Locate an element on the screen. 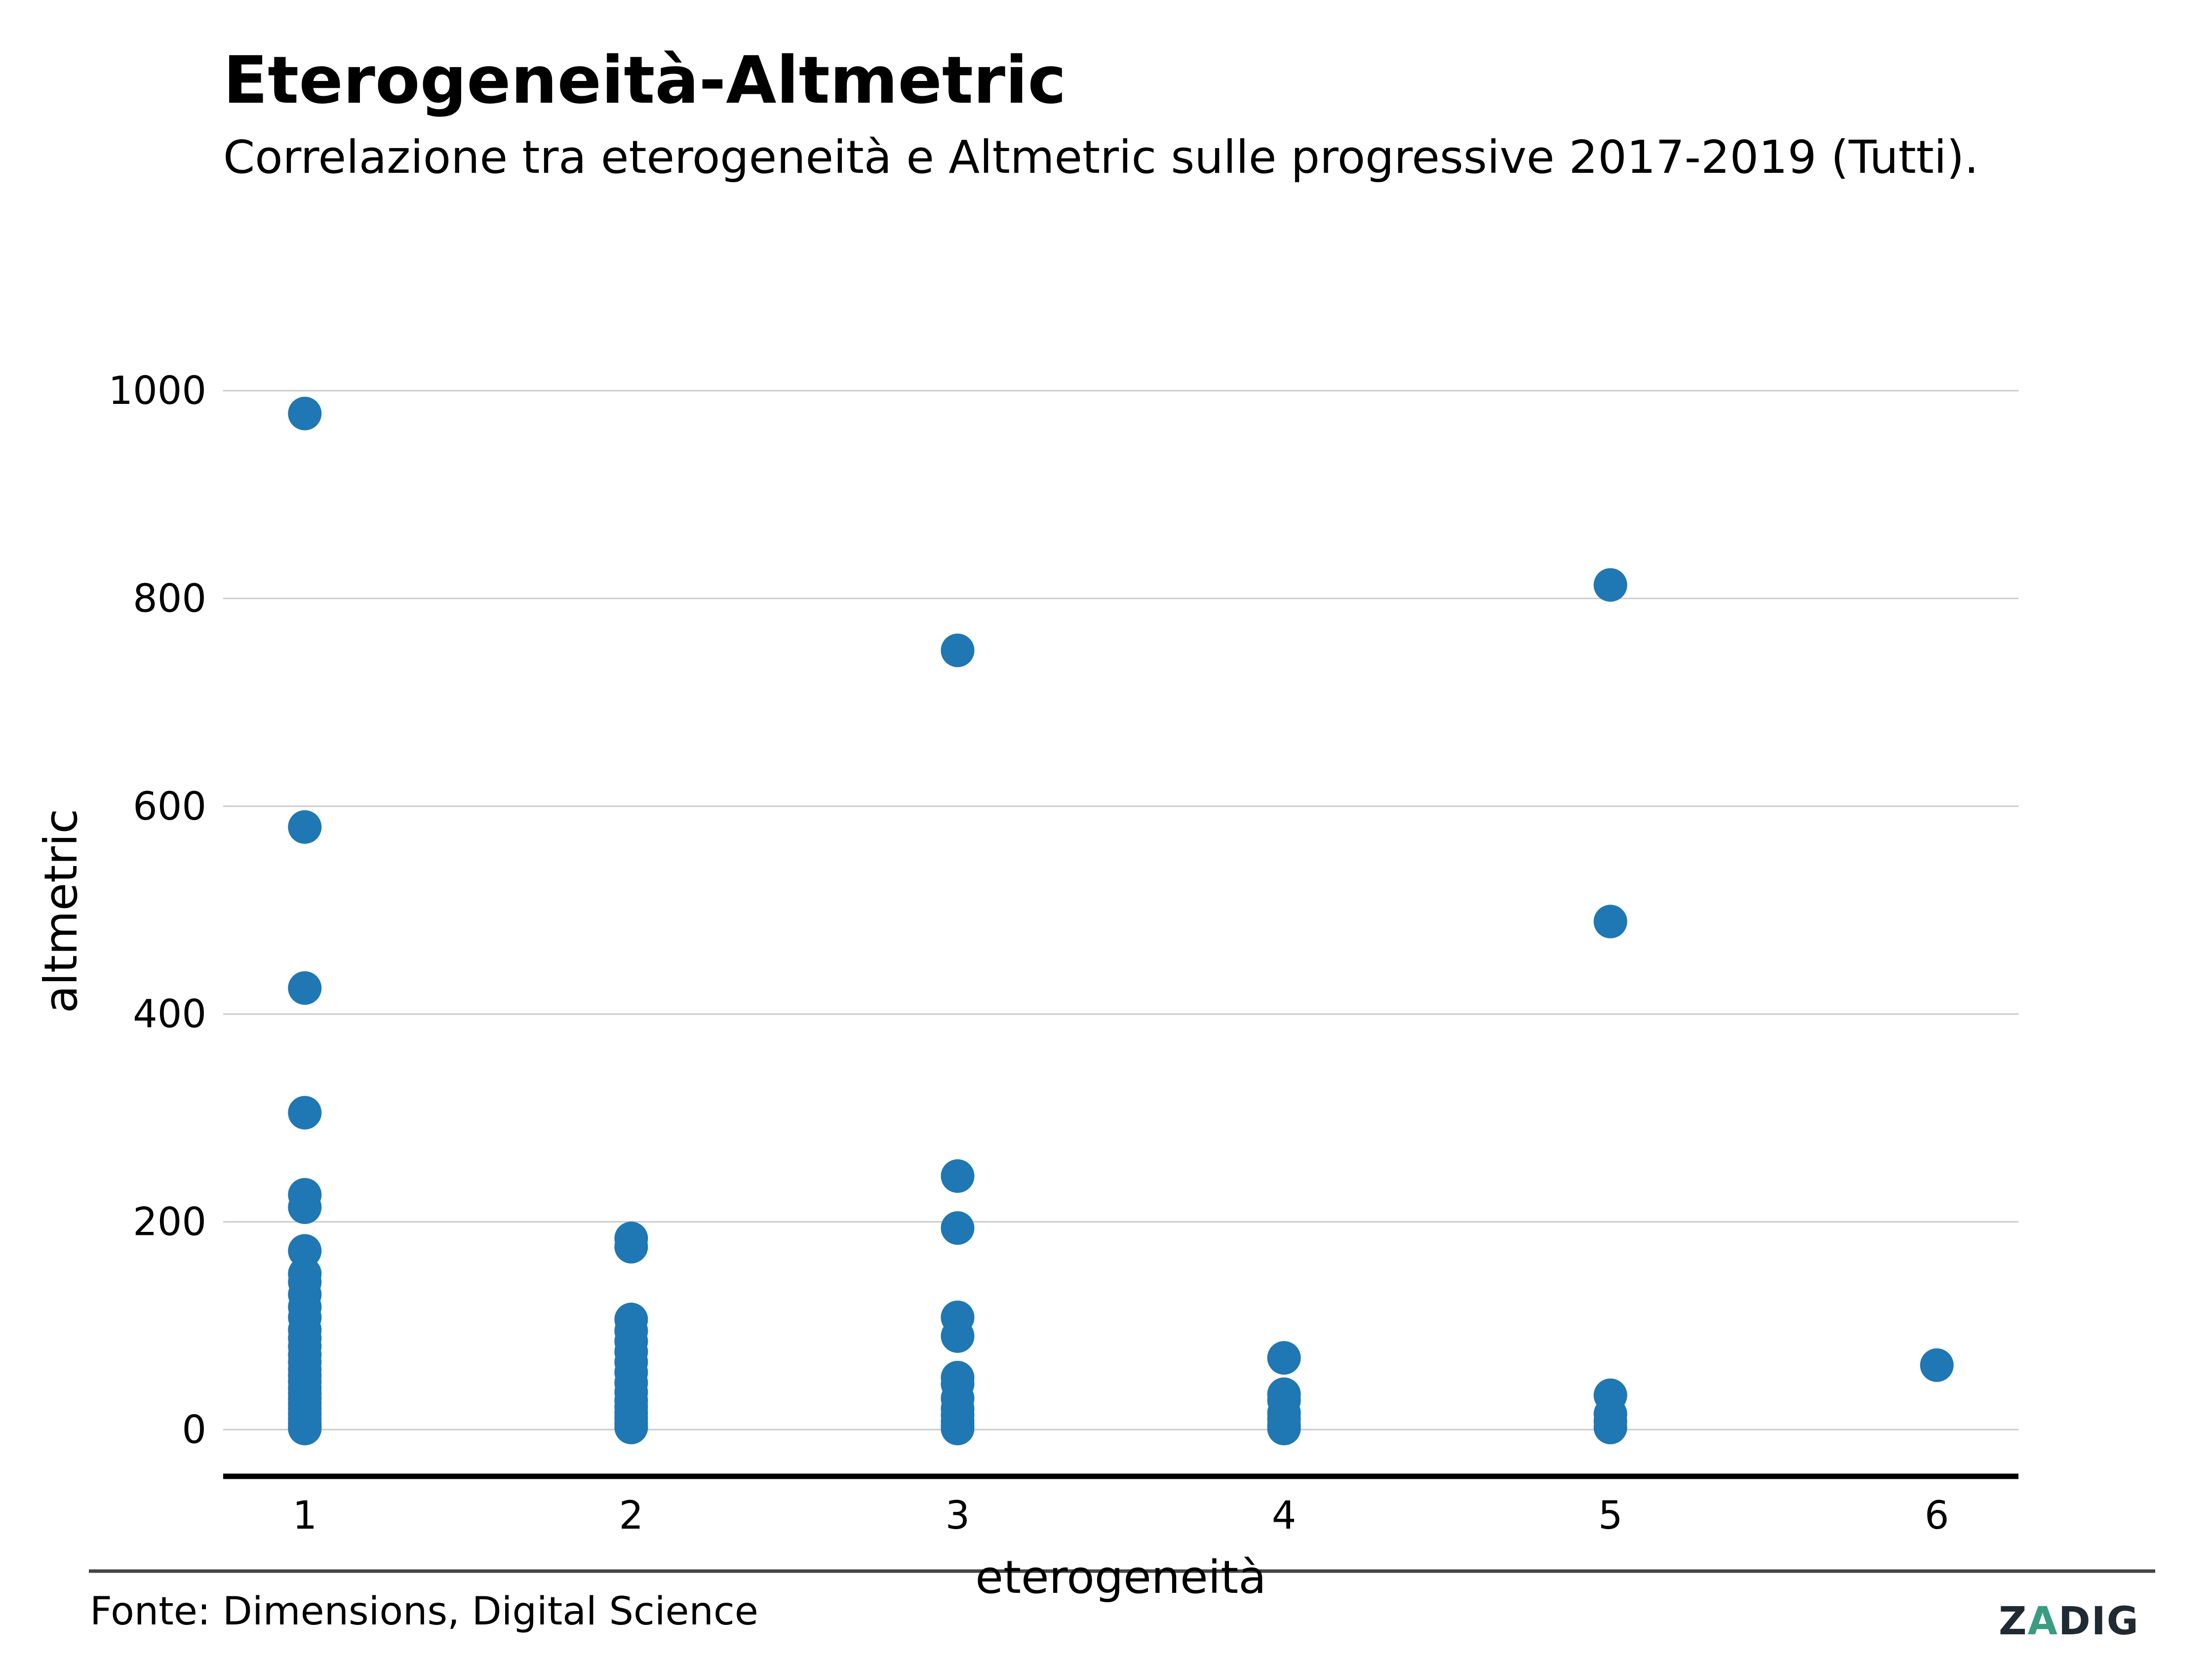  x-tick-label: 6 is located at coordinates (1937, 1516).